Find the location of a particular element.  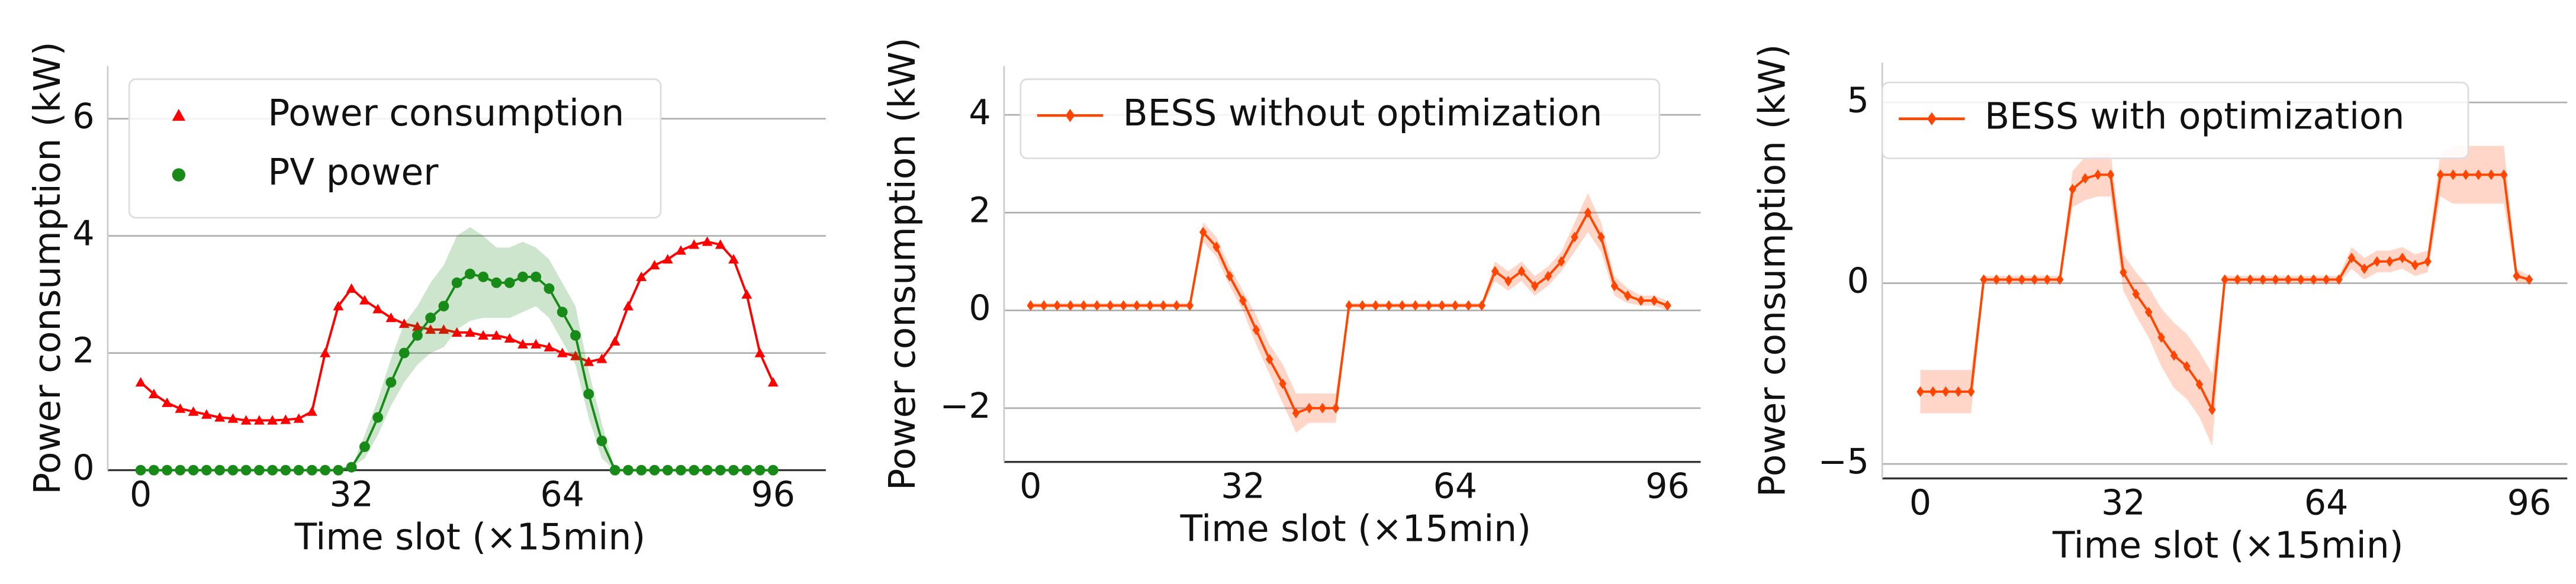

y-tick-label: 2 is located at coordinates (83, 351).